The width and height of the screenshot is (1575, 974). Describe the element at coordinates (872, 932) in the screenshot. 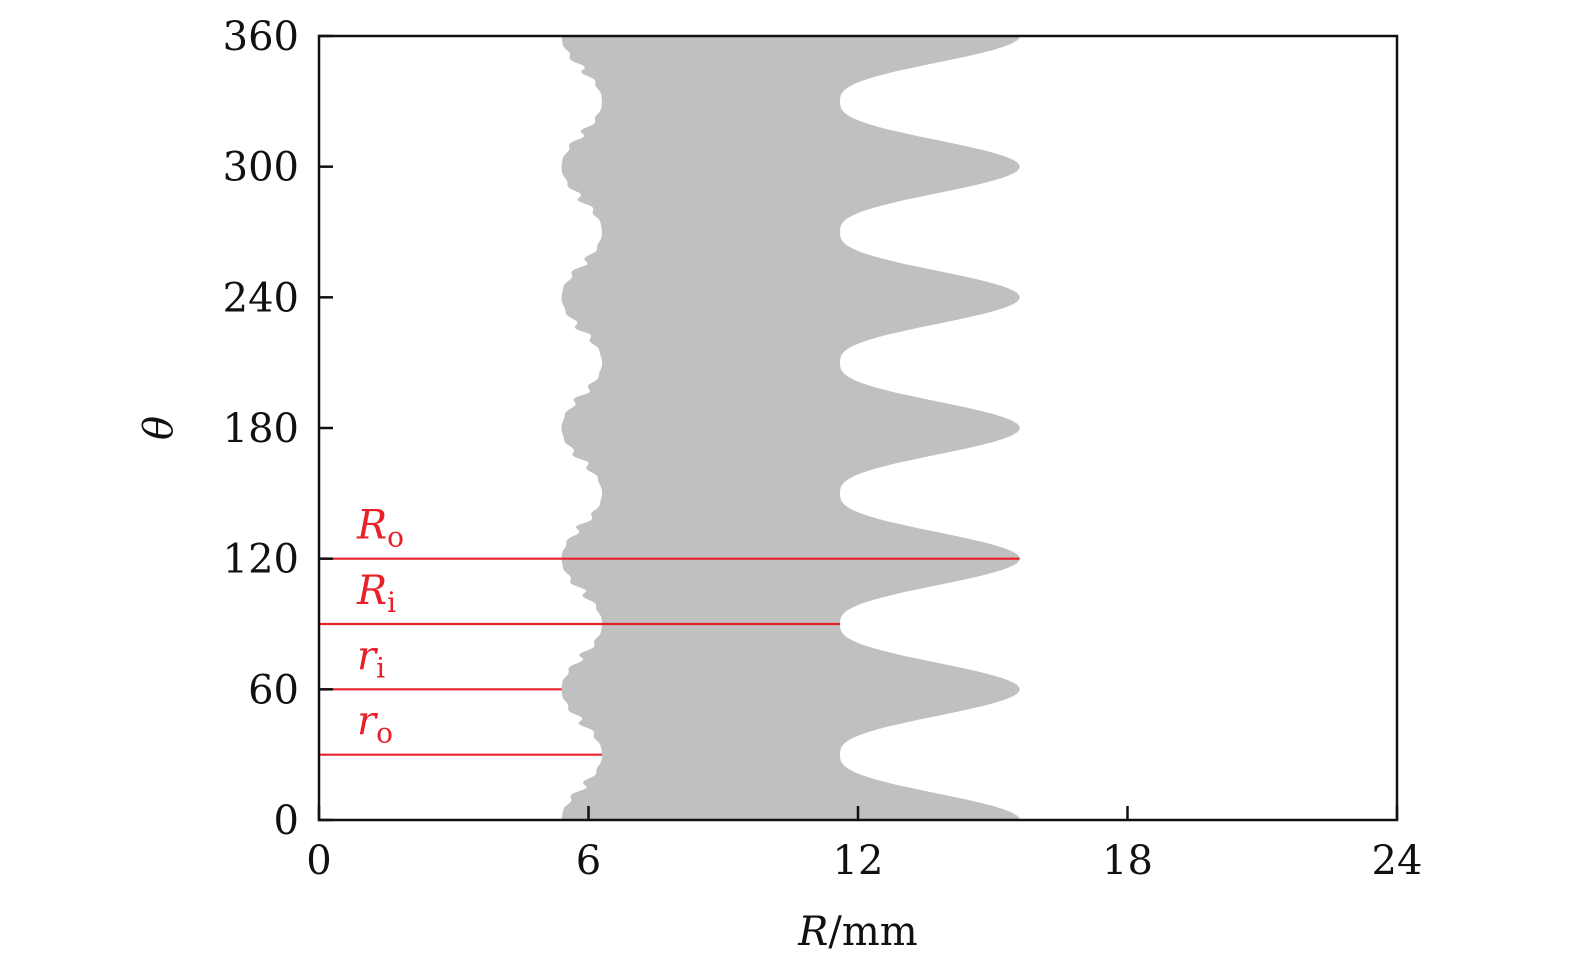

I see `x-axis-label-unit: /mm` at that location.